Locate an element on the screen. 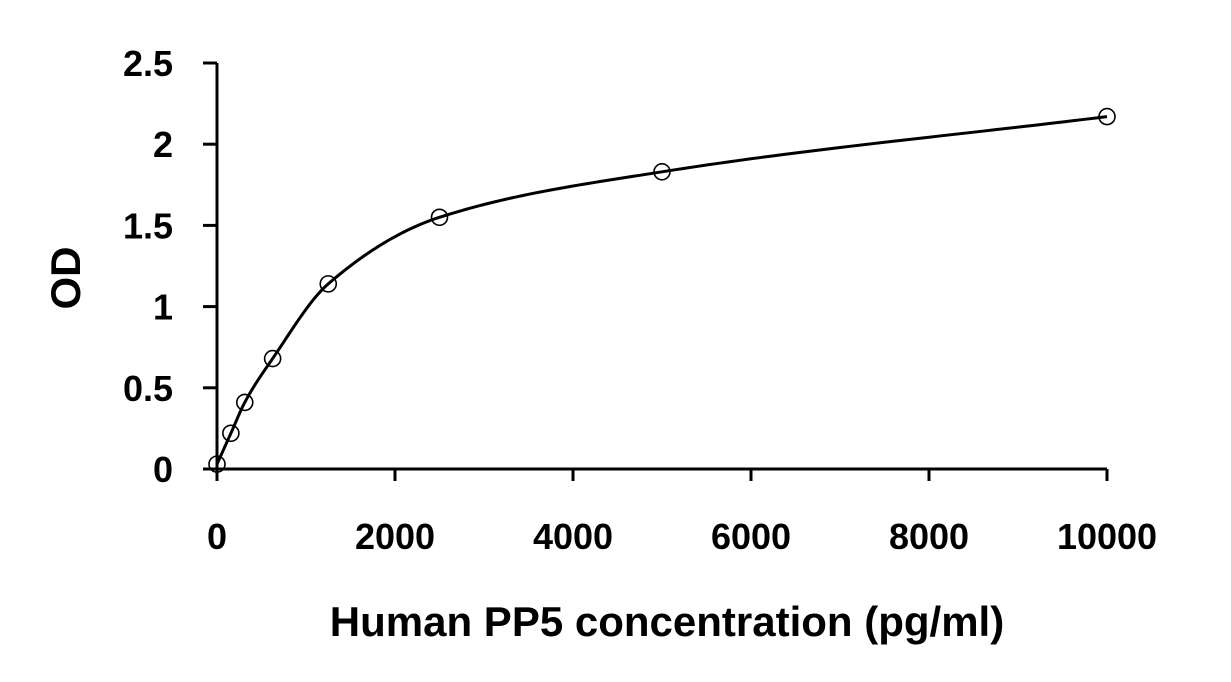 The image size is (1231, 682). y-axis-ticks is located at coordinates (210, 266).